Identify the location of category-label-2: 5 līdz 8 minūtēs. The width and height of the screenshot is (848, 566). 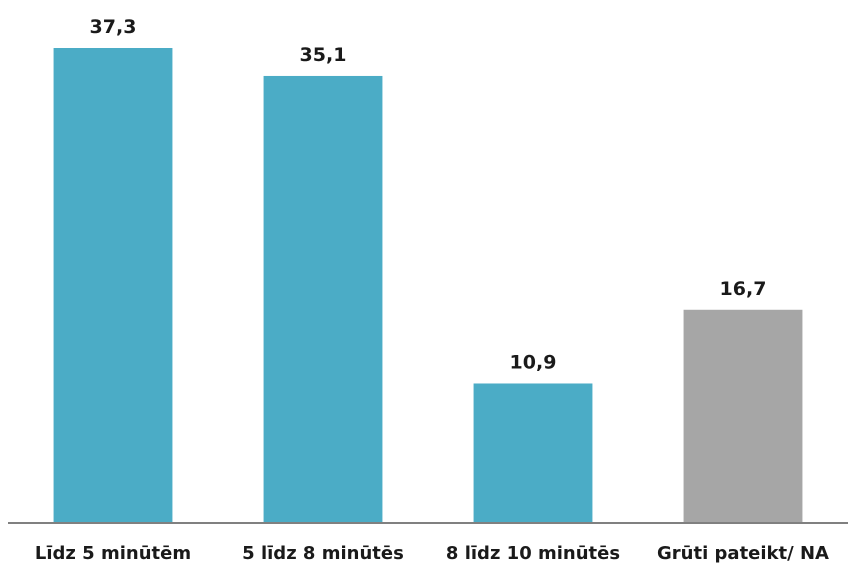
(323, 553).